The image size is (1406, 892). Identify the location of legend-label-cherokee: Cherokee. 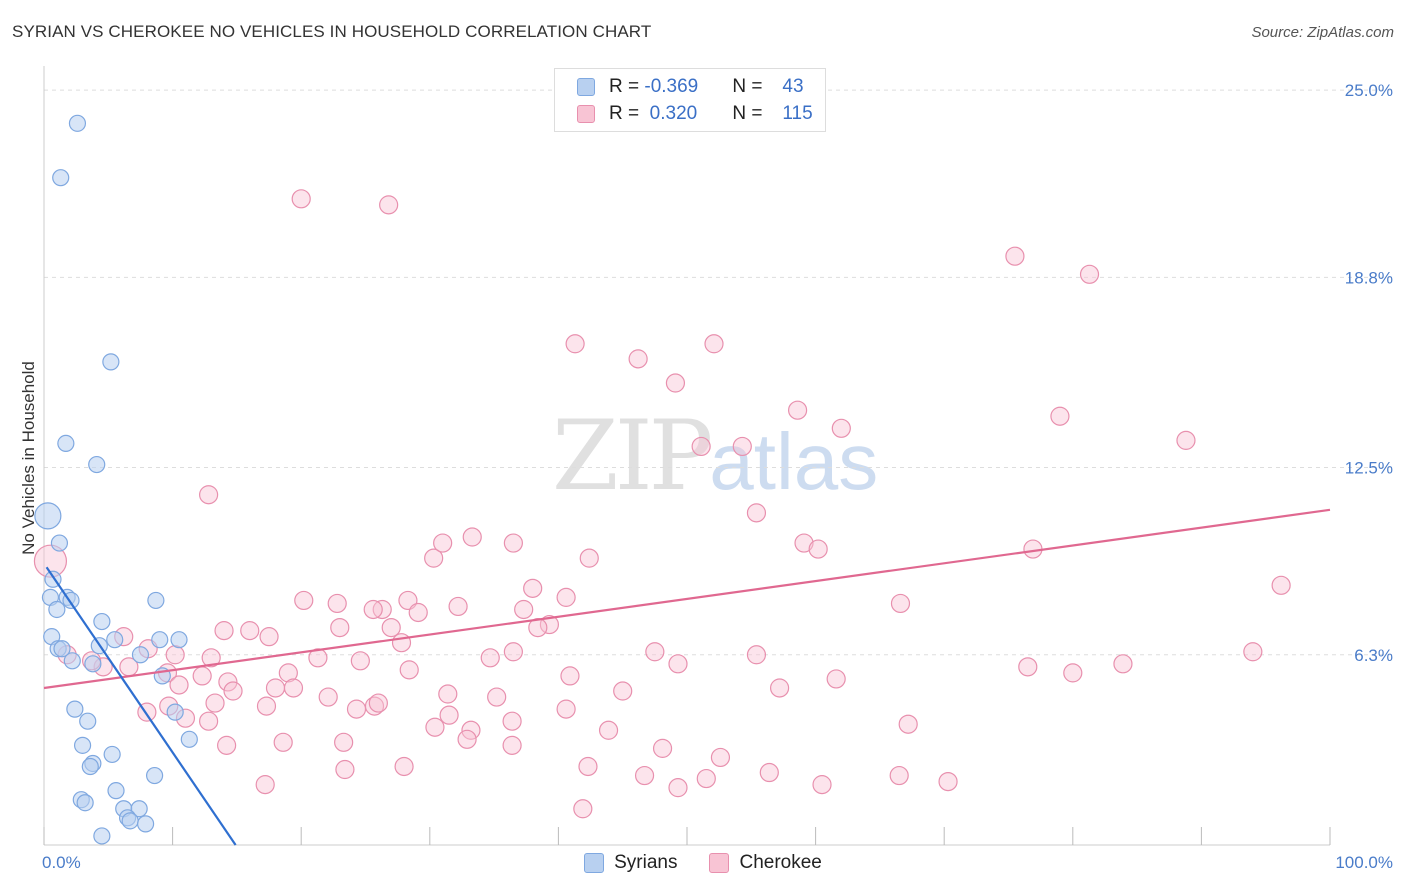
(780, 862).